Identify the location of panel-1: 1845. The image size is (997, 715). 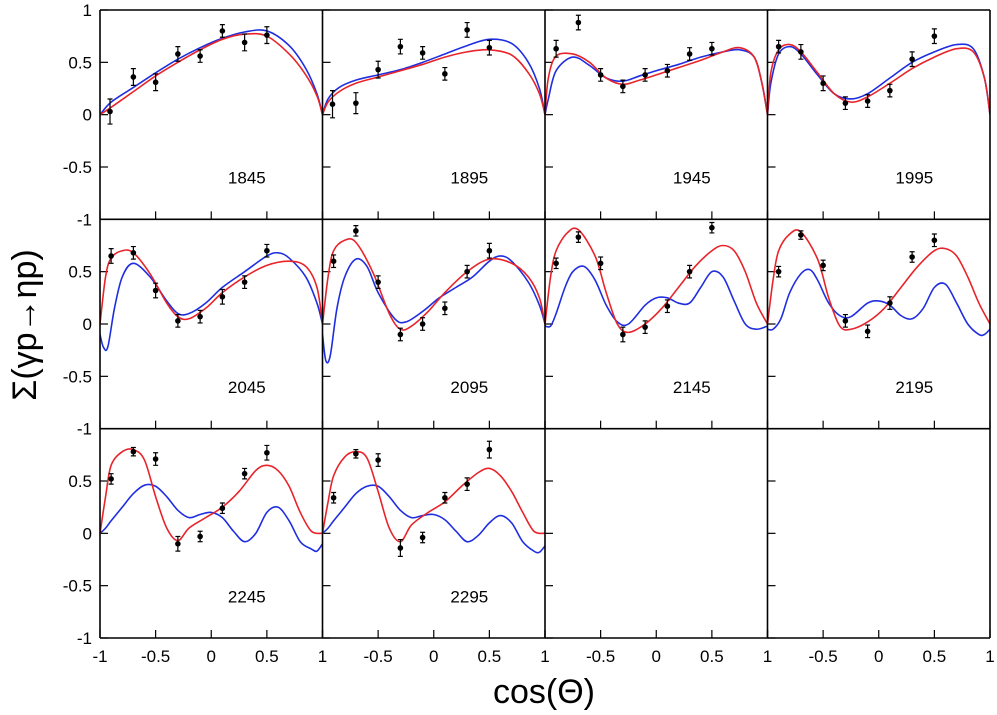
(211, 114).